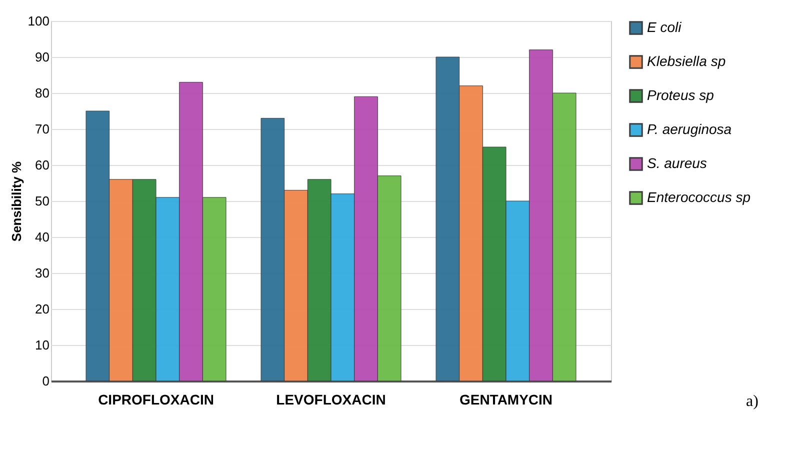 This screenshot has width=807, height=475. Describe the element at coordinates (42, 201) in the screenshot. I see `y-tick-label: 50` at that location.